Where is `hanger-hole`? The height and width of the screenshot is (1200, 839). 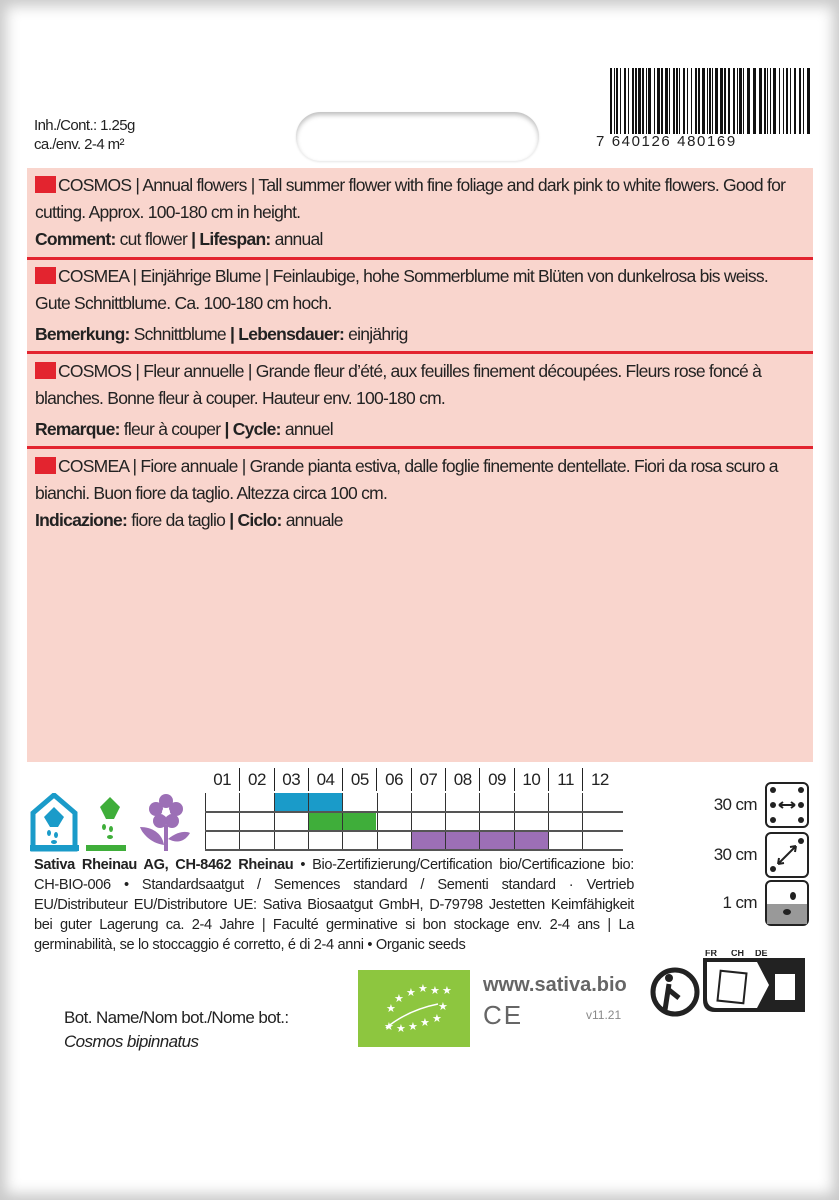 hanger-hole is located at coordinates (417, 136).